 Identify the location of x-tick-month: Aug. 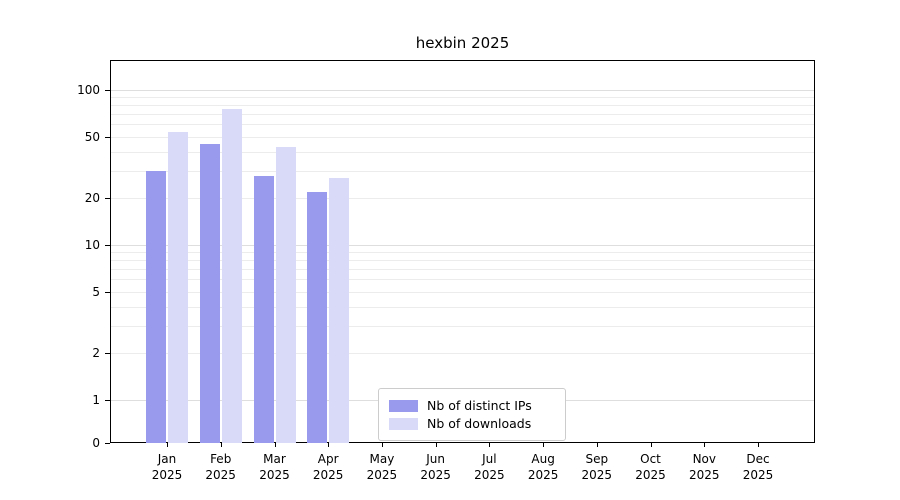
(543, 459).